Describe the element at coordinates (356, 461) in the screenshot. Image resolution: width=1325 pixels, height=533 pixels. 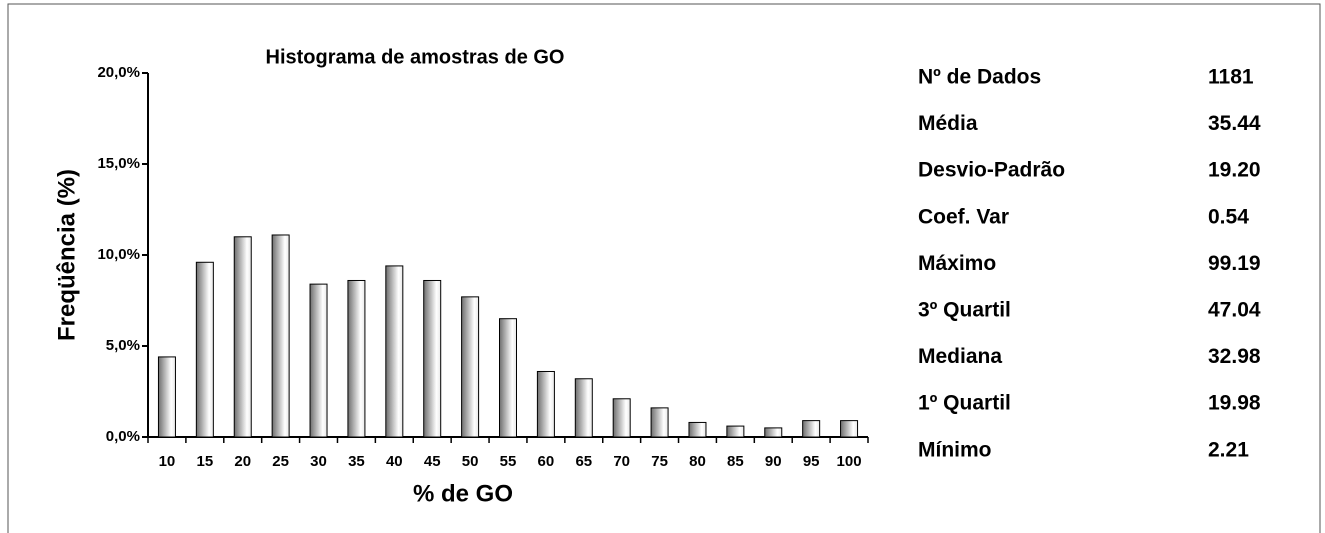
I see `x-tick-label: 35` at that location.